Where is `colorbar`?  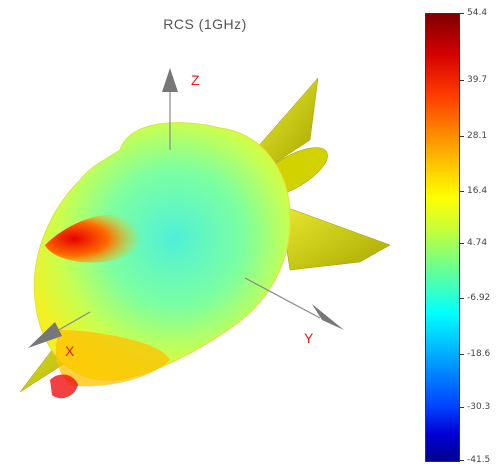 colorbar is located at coordinates (442, 237).